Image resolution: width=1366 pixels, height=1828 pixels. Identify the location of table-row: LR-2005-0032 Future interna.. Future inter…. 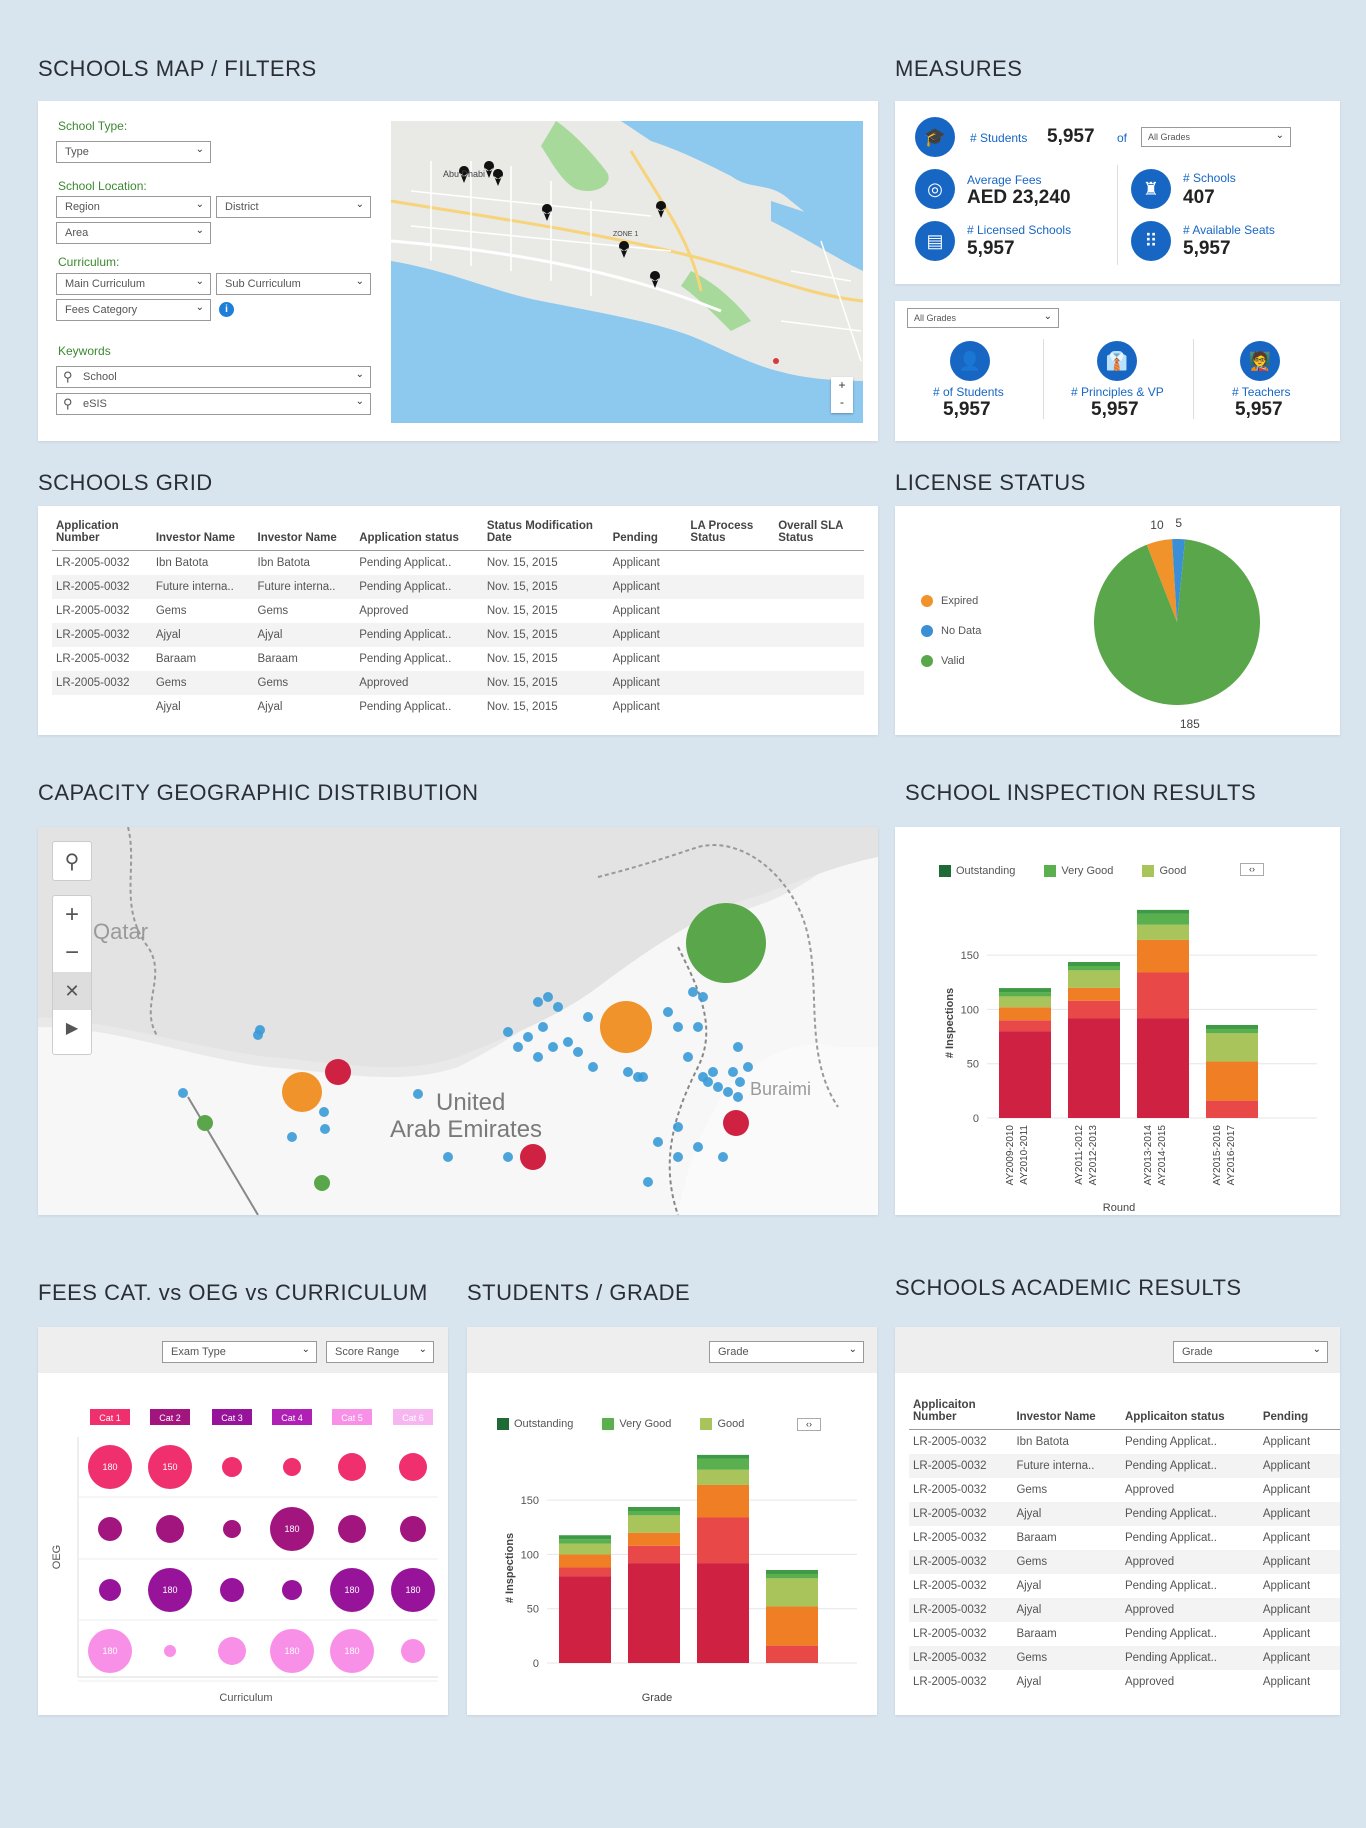
(458, 586).